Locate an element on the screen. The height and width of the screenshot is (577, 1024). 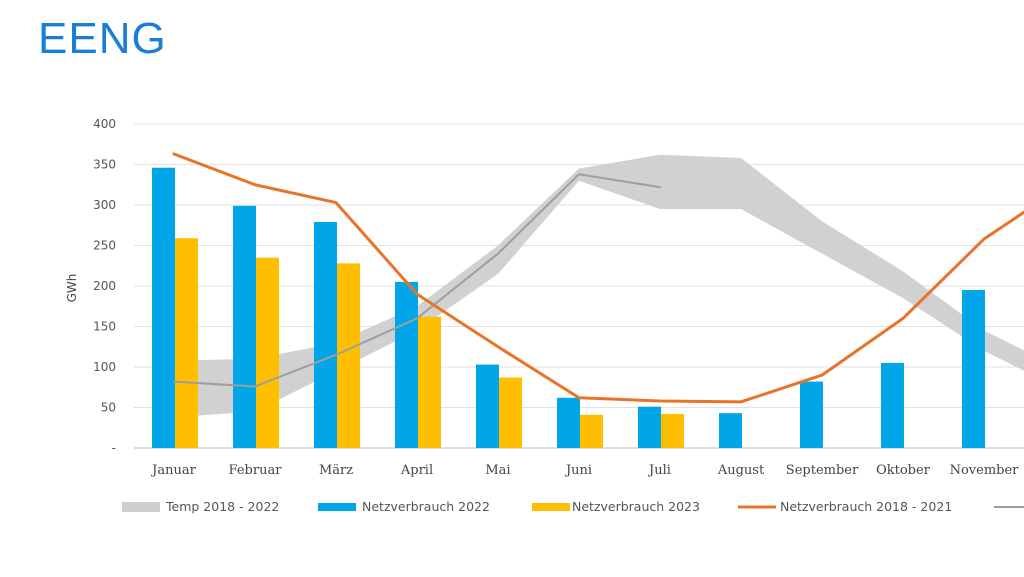
y-tick-label: - is located at coordinates (114, 448).